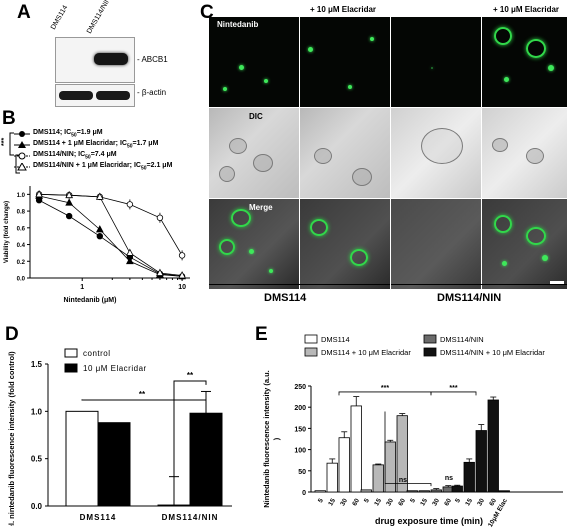 This screenshot has width=567, height=528. I want to click on cell-line-frame-right, so click(479, 284).